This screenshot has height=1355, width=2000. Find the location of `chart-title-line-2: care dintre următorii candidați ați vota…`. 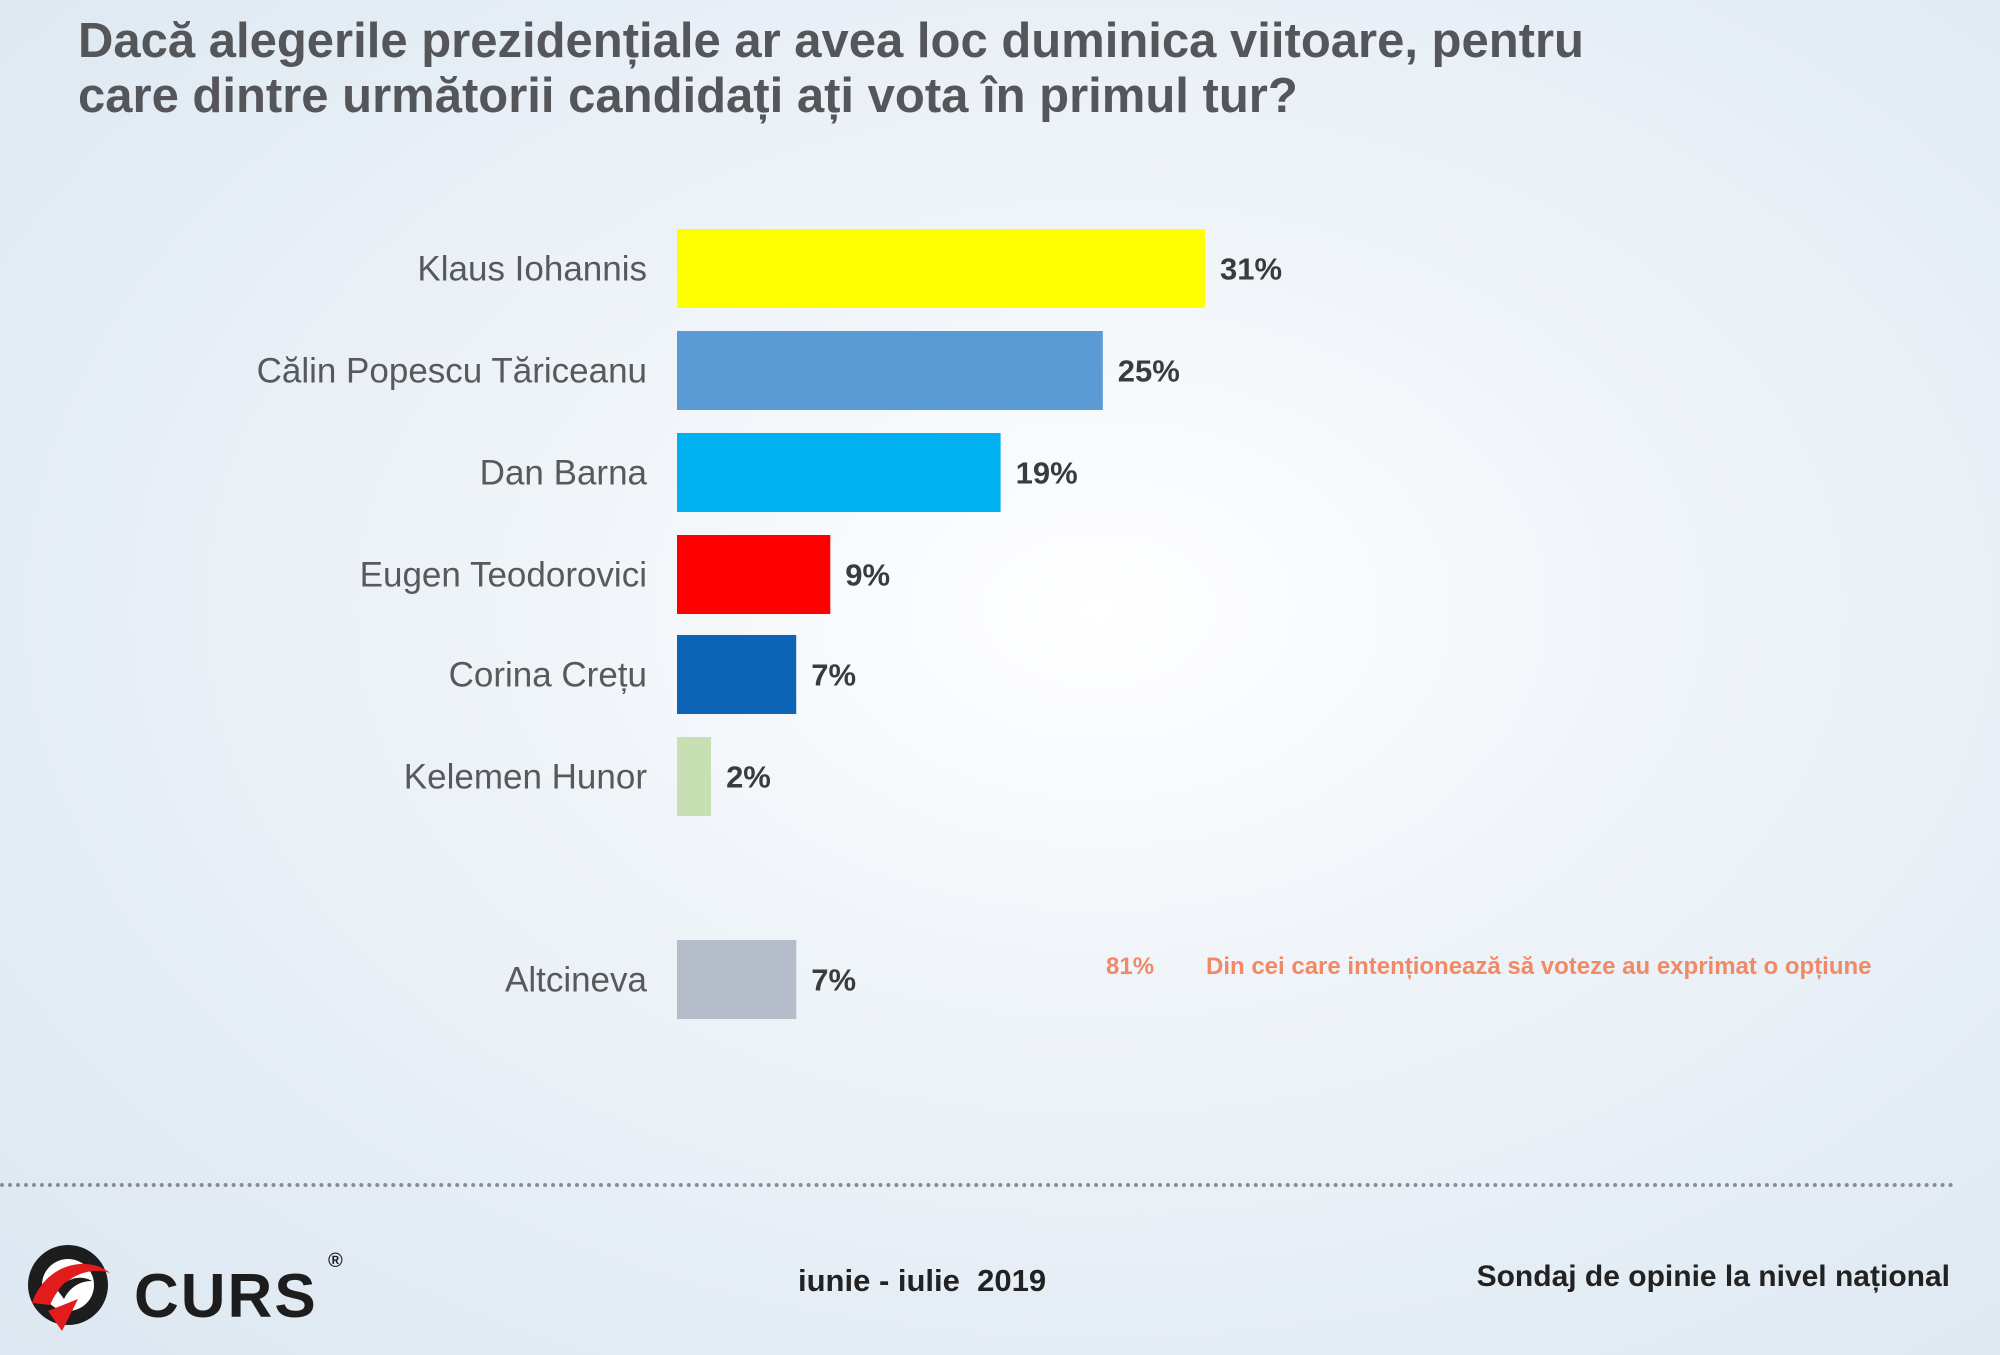

chart-title-line-2: care dintre următorii candidați ați vota… is located at coordinates (688, 96).